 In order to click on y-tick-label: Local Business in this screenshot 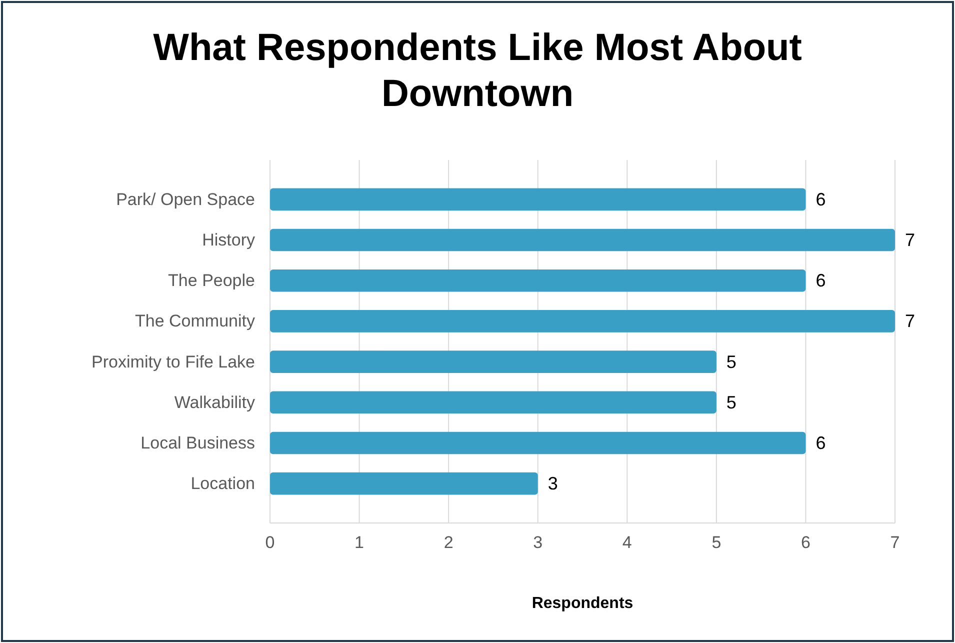, I will do `click(197, 442)`.